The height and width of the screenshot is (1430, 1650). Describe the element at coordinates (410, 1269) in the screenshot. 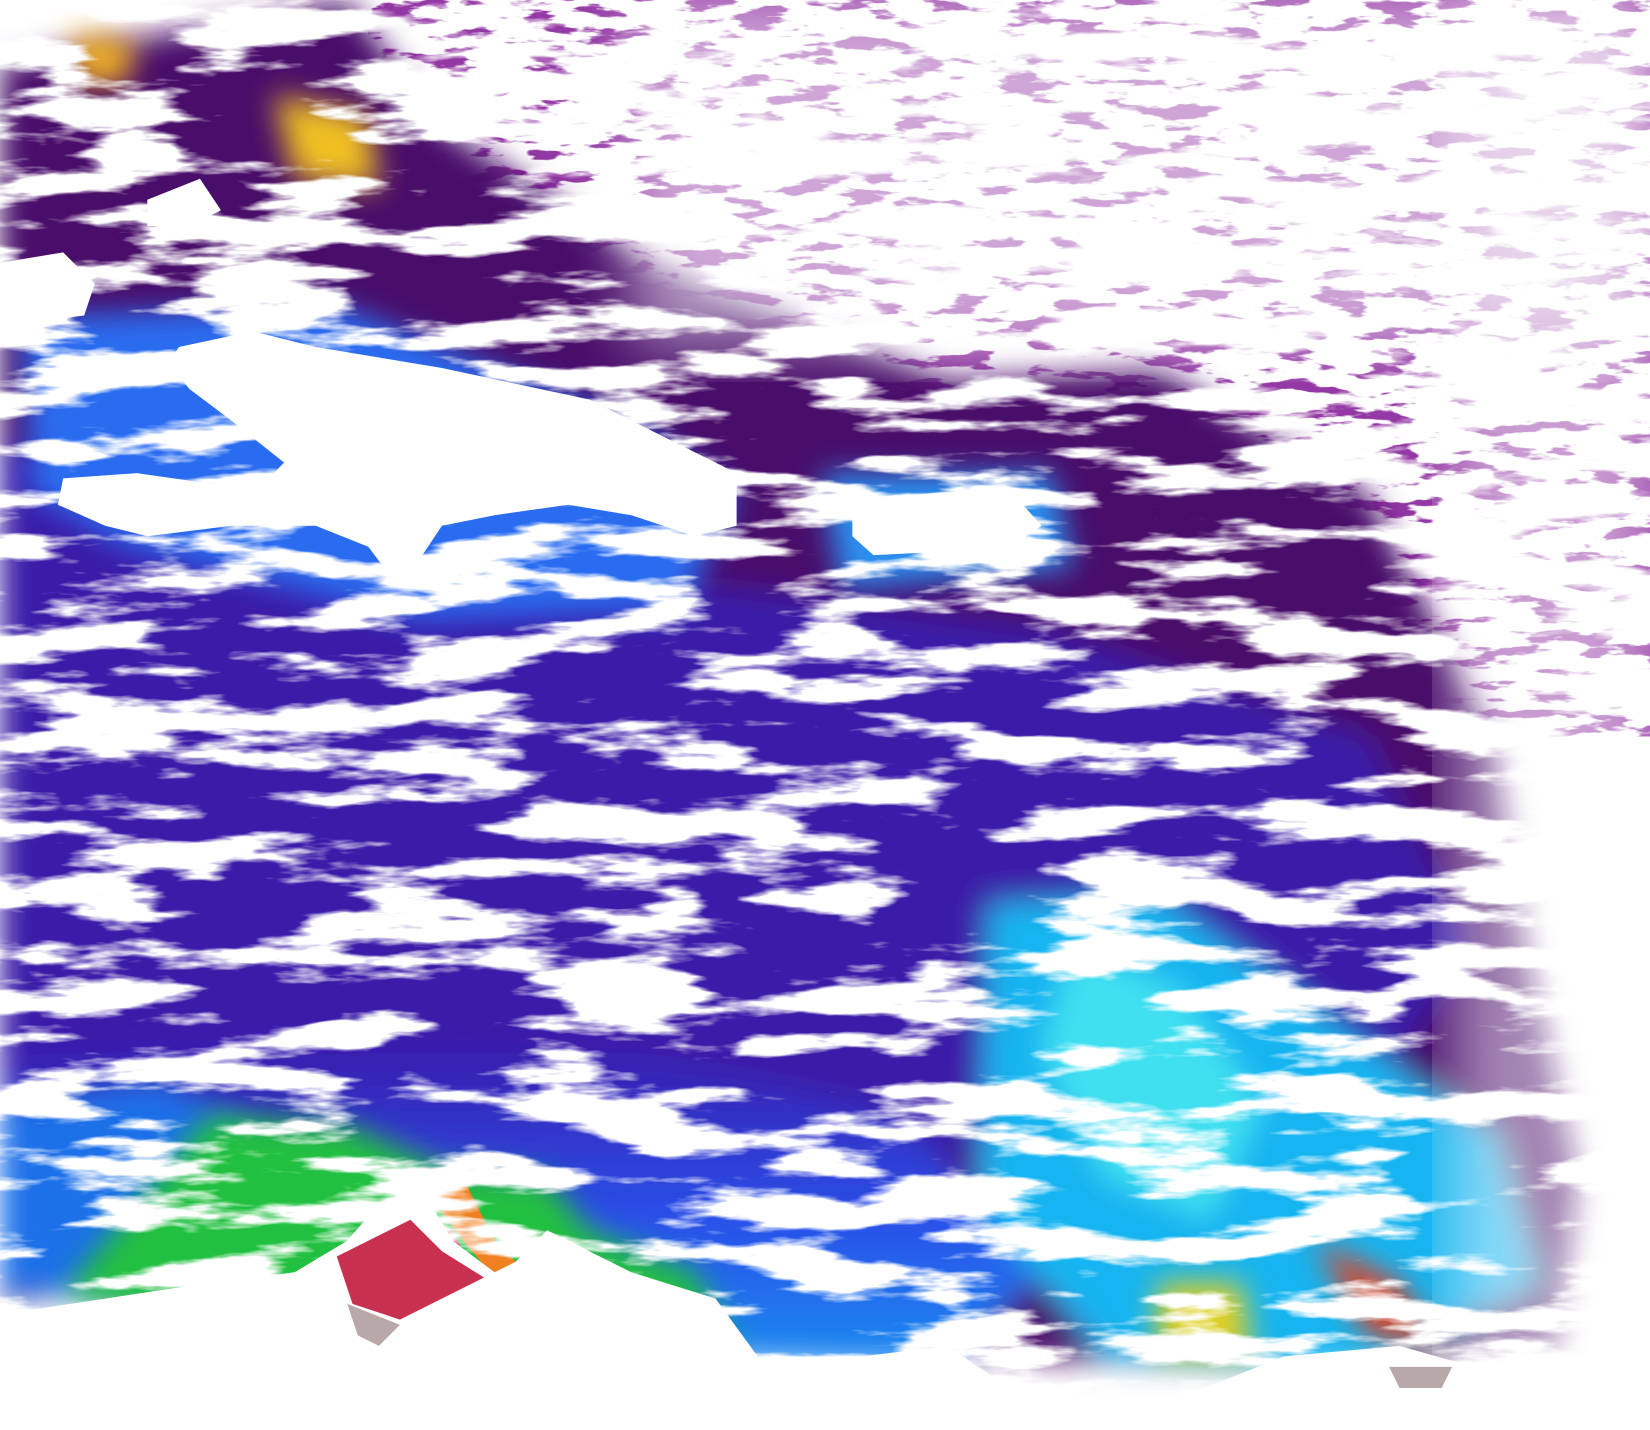

I see `lagoon-red` at that location.